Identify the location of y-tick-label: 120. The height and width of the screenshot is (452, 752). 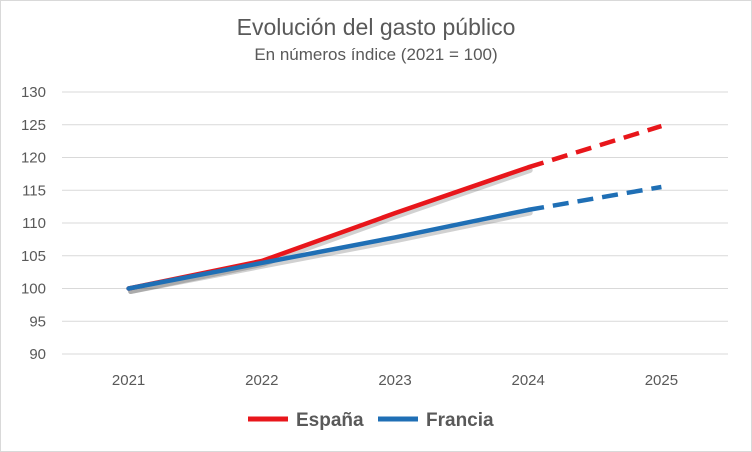
(33, 158).